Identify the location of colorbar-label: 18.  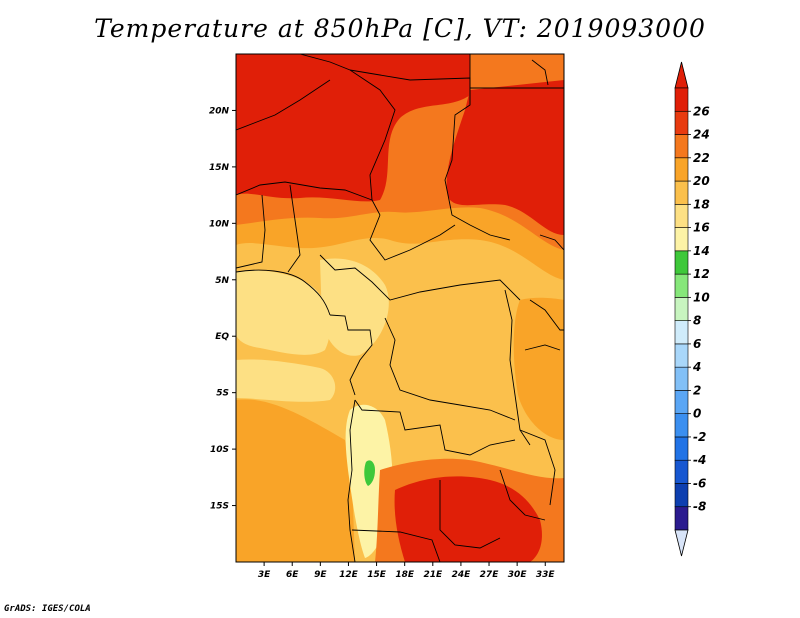
(701, 204).